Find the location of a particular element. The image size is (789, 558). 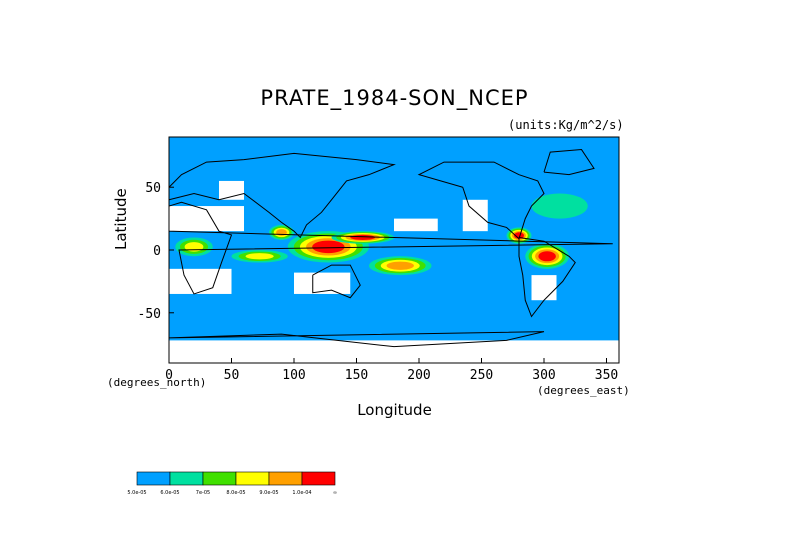

units-label: (units:Kg/m^2/s) is located at coordinates (566, 125).